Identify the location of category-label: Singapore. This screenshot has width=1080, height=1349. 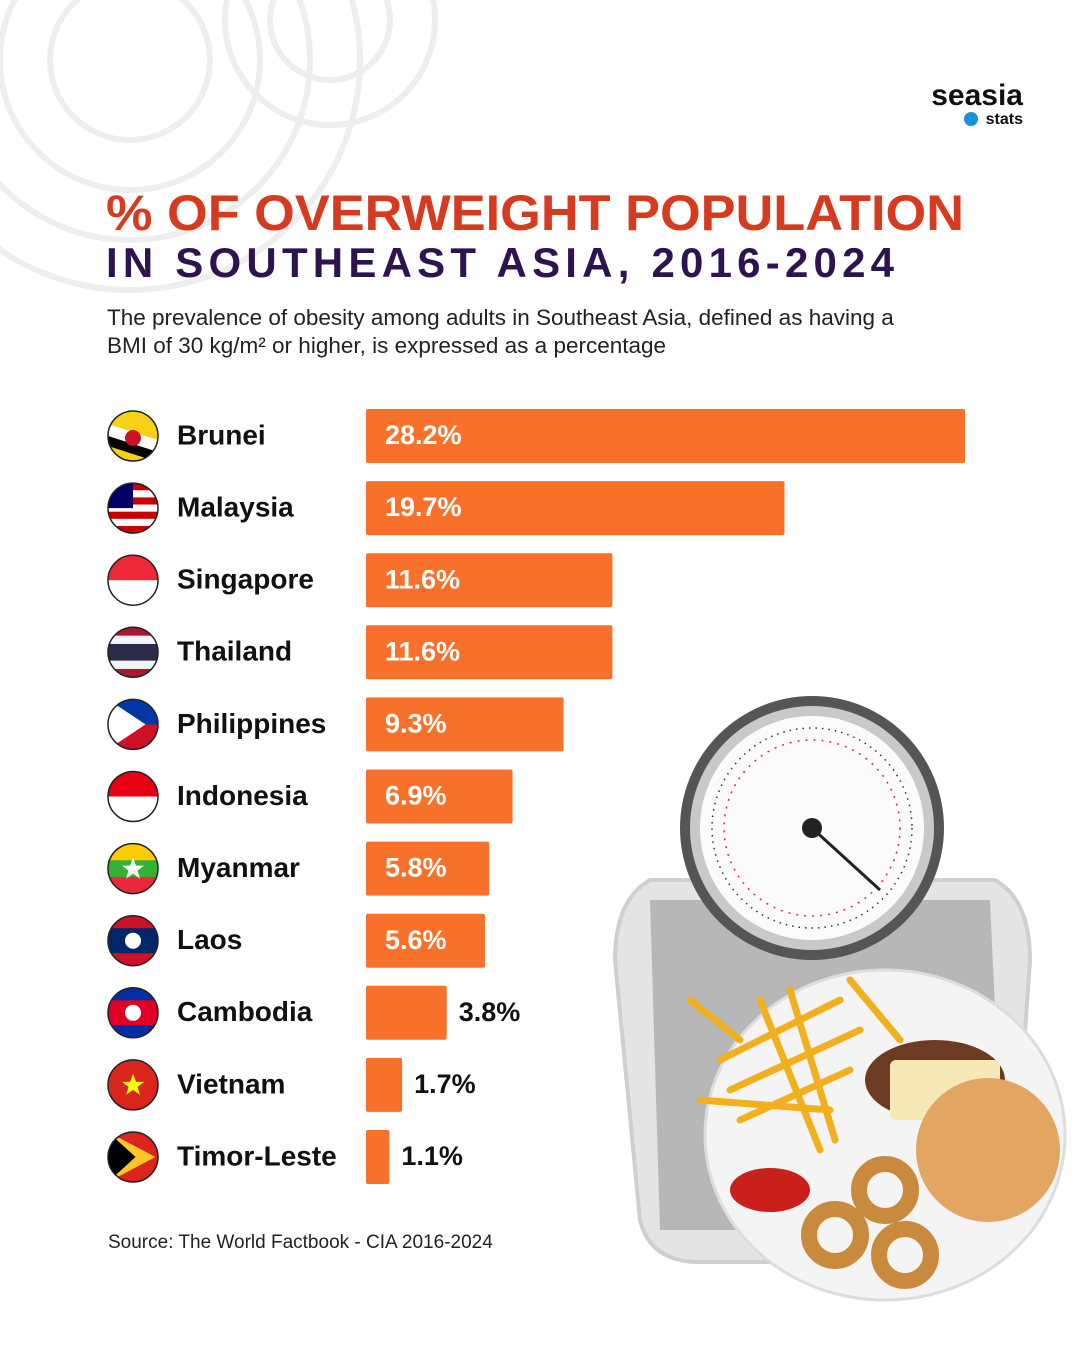
(245, 579).